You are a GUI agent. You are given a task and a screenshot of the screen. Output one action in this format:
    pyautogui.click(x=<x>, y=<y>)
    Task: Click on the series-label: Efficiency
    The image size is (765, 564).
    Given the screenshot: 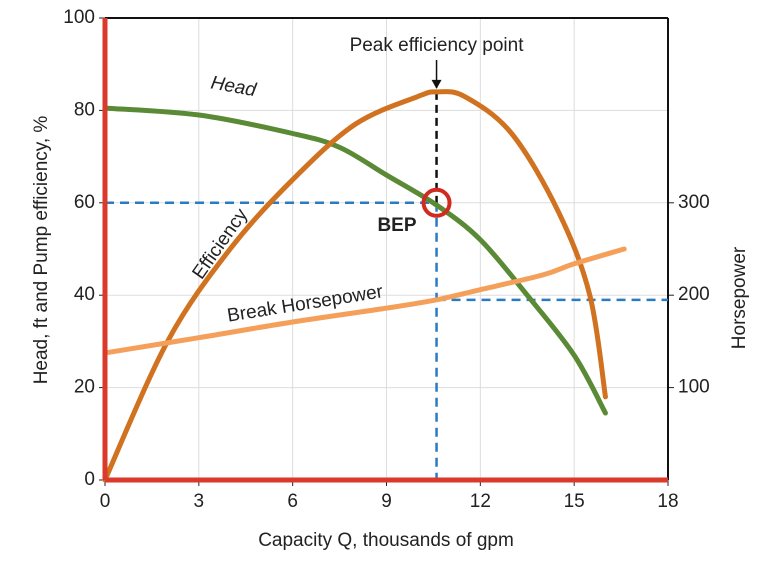 What is the action you would take?
    pyautogui.click(x=221, y=244)
    